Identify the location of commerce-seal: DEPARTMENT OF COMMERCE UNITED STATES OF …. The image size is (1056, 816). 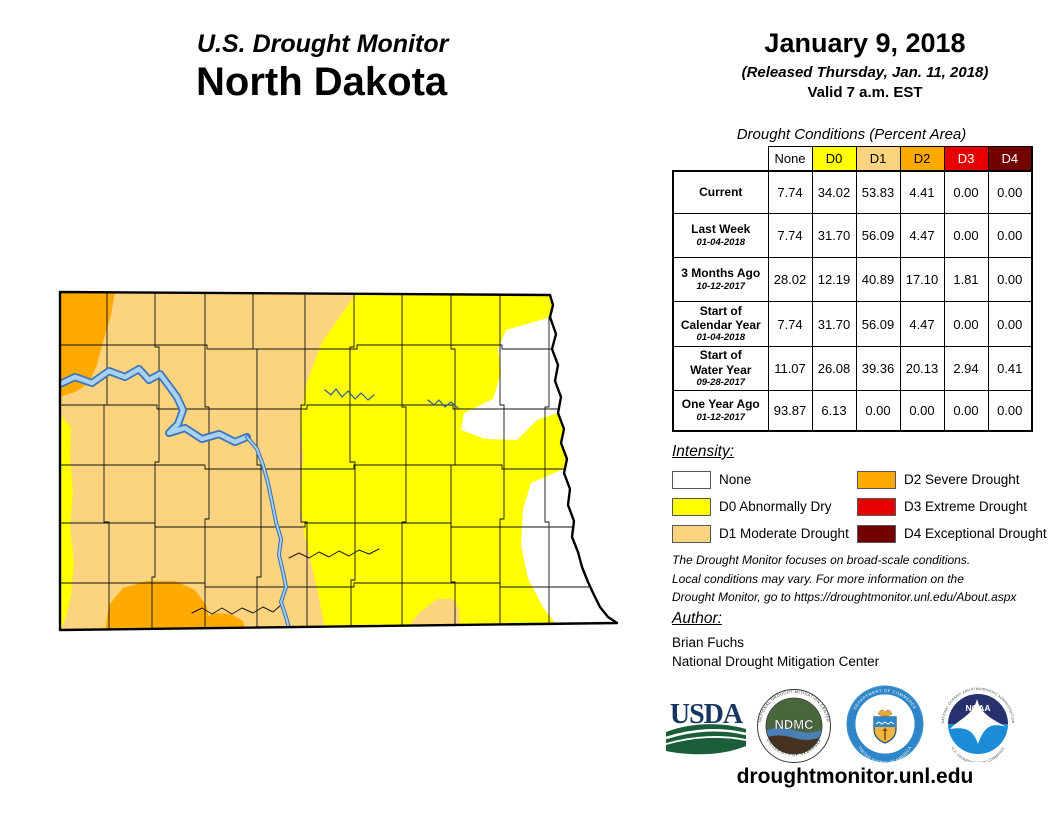
(885, 724).